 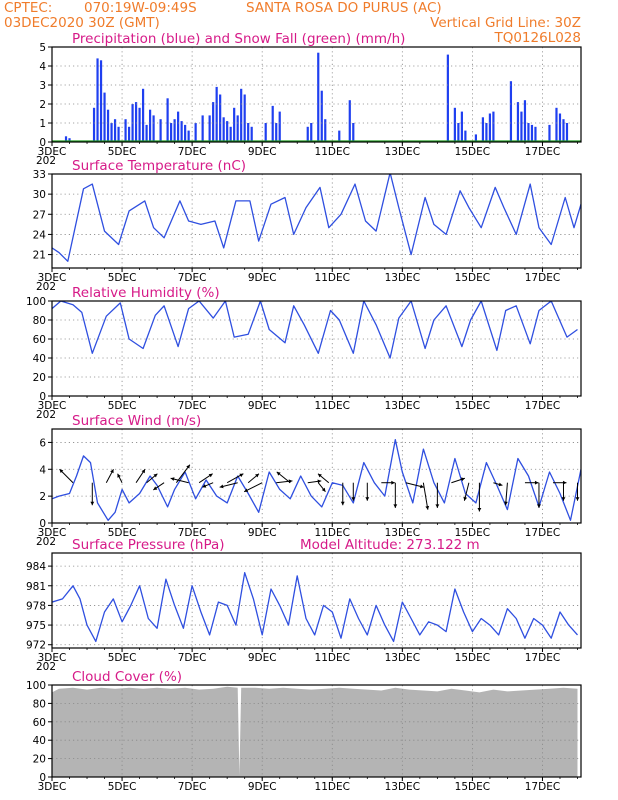 I want to click on panel-title: Surface Wind (m/s), so click(x=136, y=421).